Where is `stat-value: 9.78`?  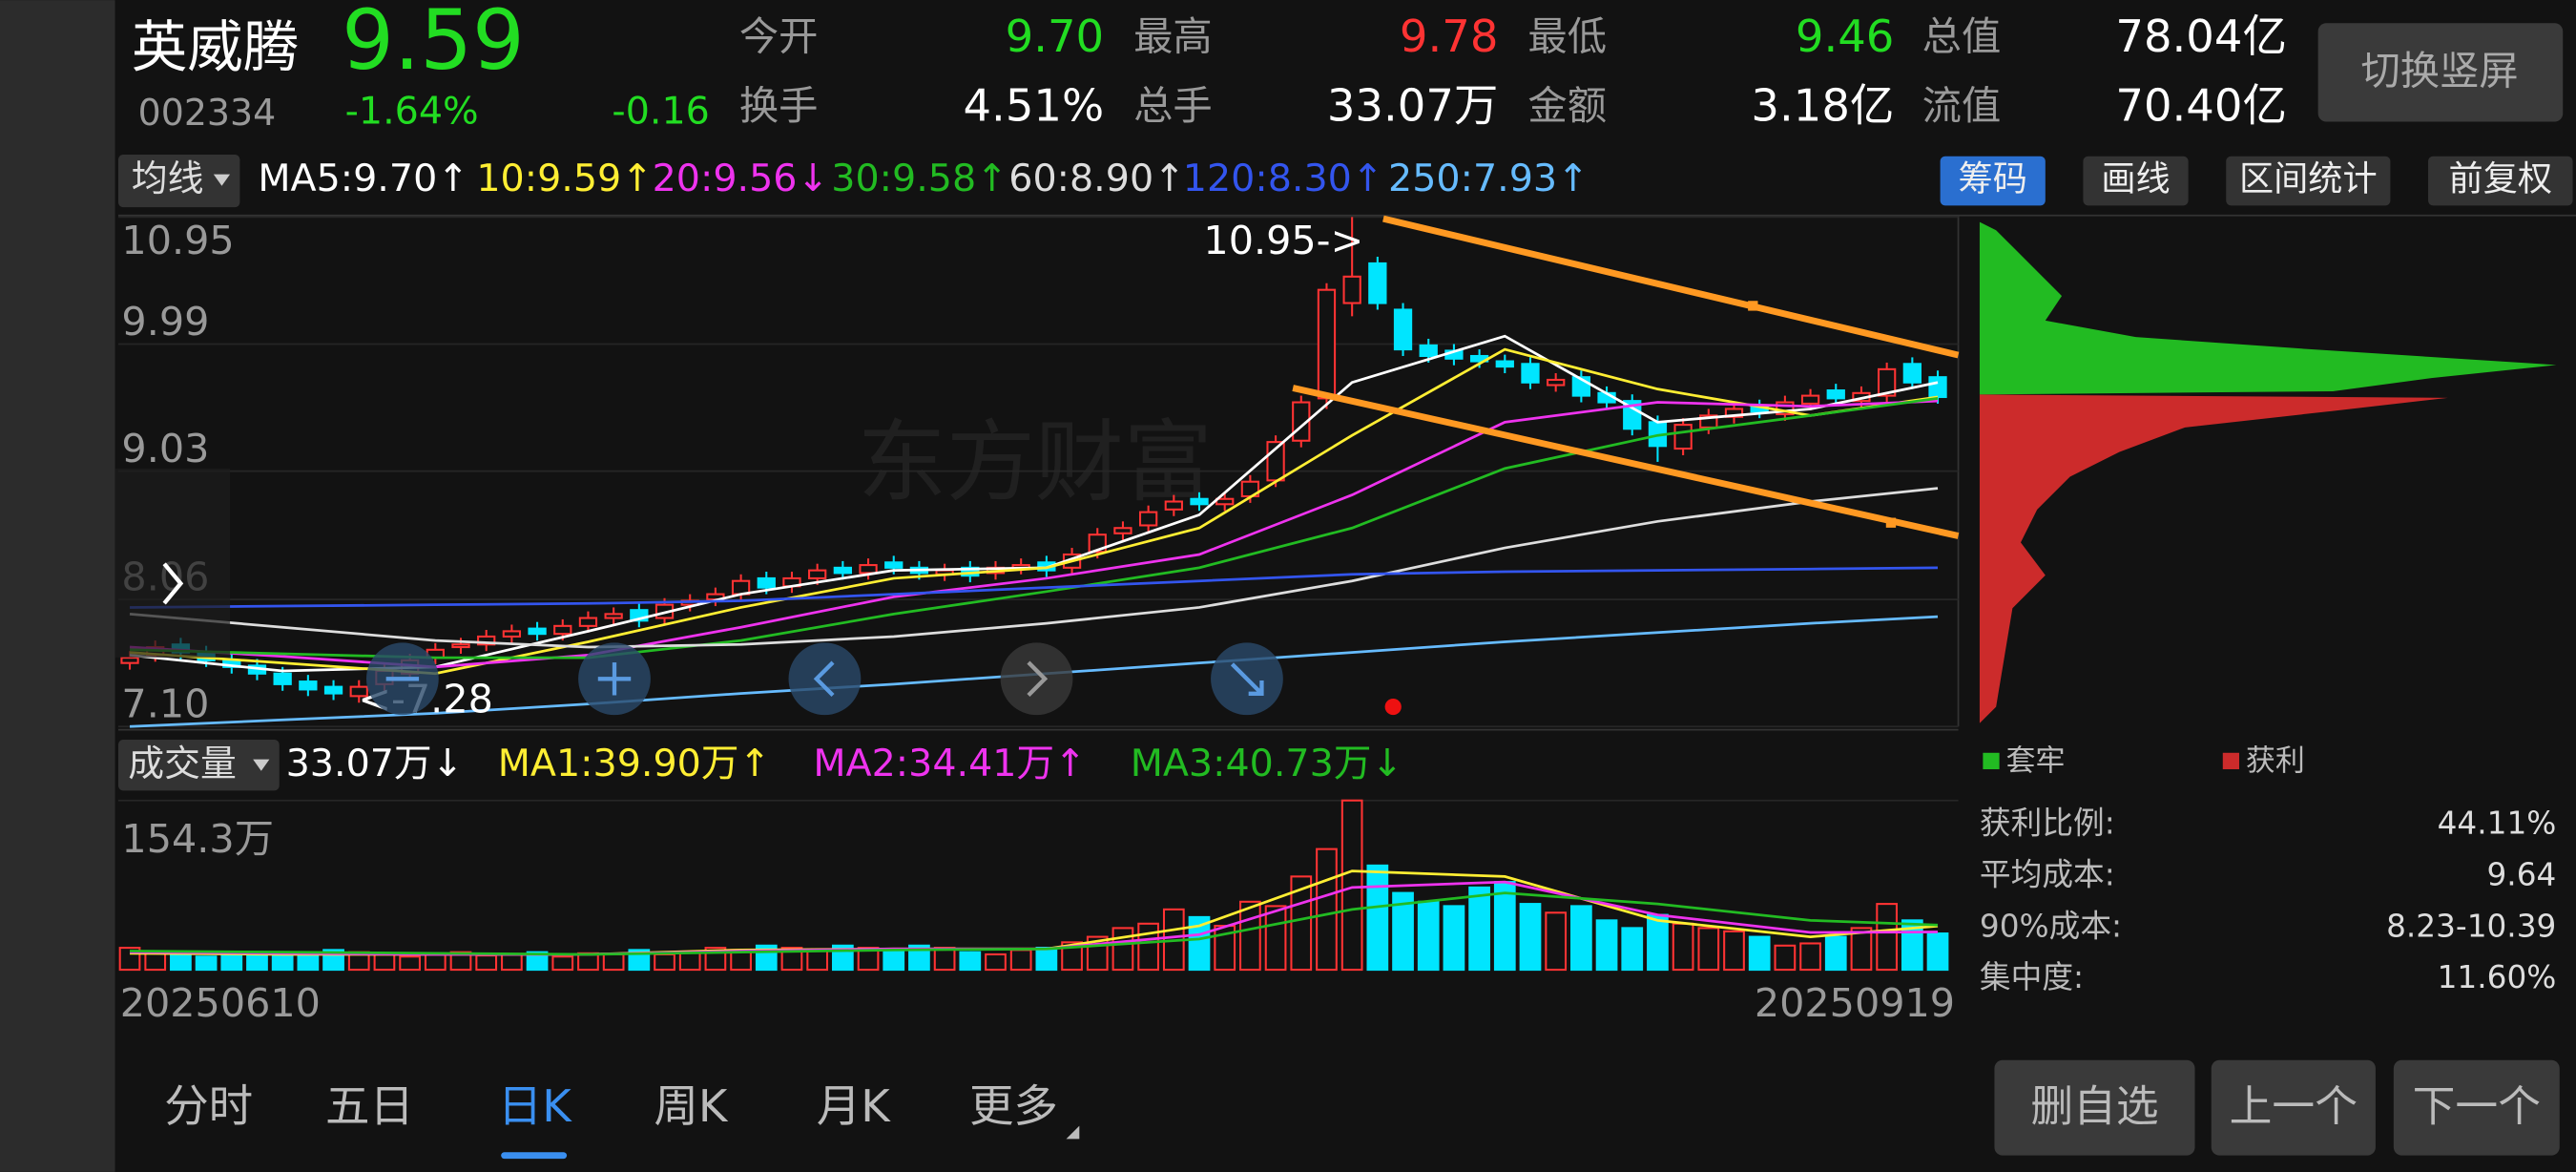 stat-value: 9.78 is located at coordinates (1449, 36).